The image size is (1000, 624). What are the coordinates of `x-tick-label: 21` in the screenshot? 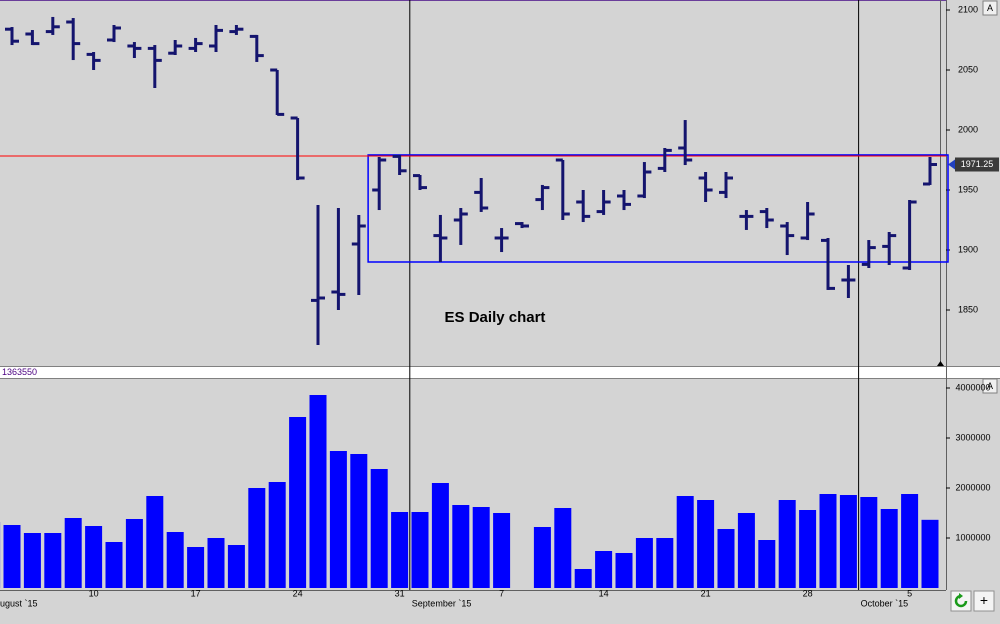 It's located at (706, 593).